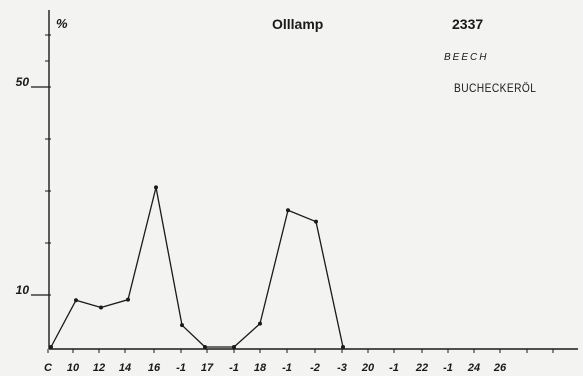 Image resolution: width=583 pixels, height=376 pixels. Describe the element at coordinates (473, 368) in the screenshot. I see `x-tick-label: 24` at that location.